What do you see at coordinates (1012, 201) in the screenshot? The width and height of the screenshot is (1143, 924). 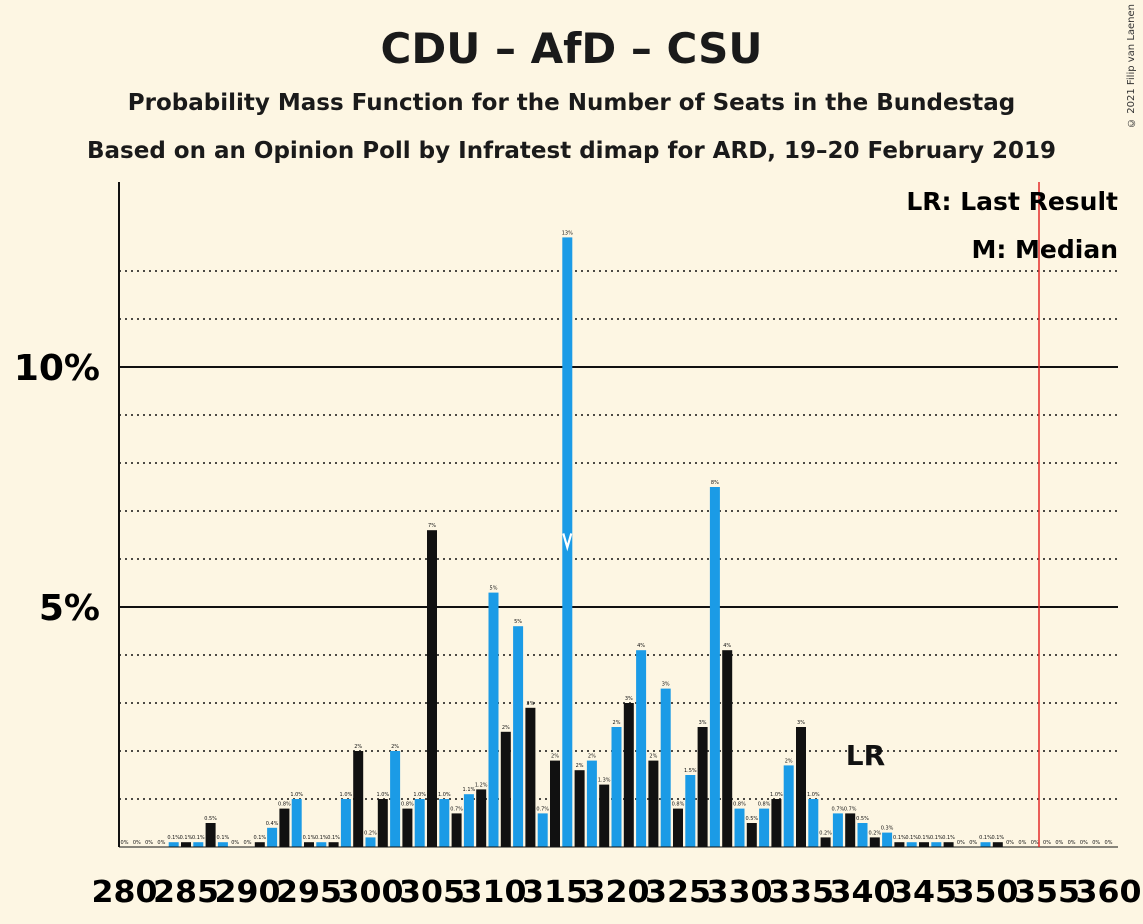 I see `legend-lr: LR: Last Result` at bounding box center [1012, 201].